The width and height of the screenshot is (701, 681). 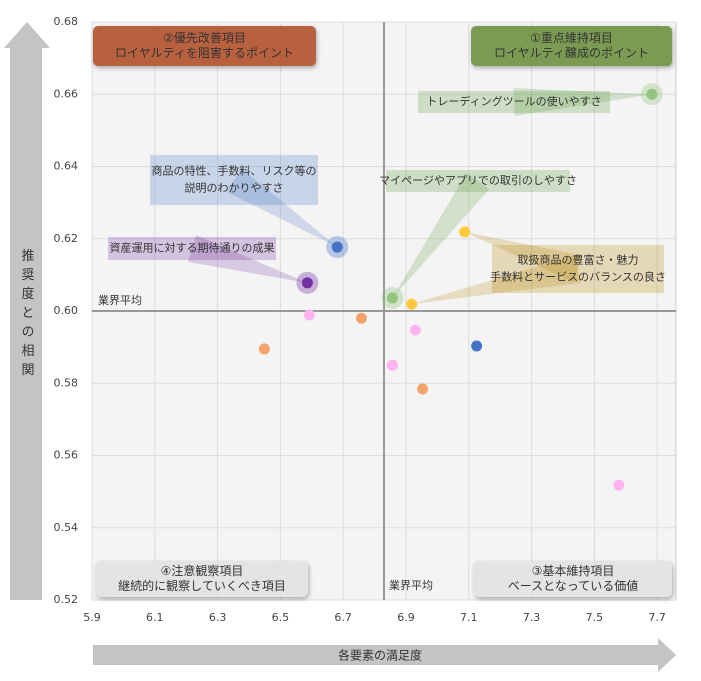 What do you see at coordinates (380, 655) in the screenshot?
I see `x-axis-title: 各要素の満足度` at bounding box center [380, 655].